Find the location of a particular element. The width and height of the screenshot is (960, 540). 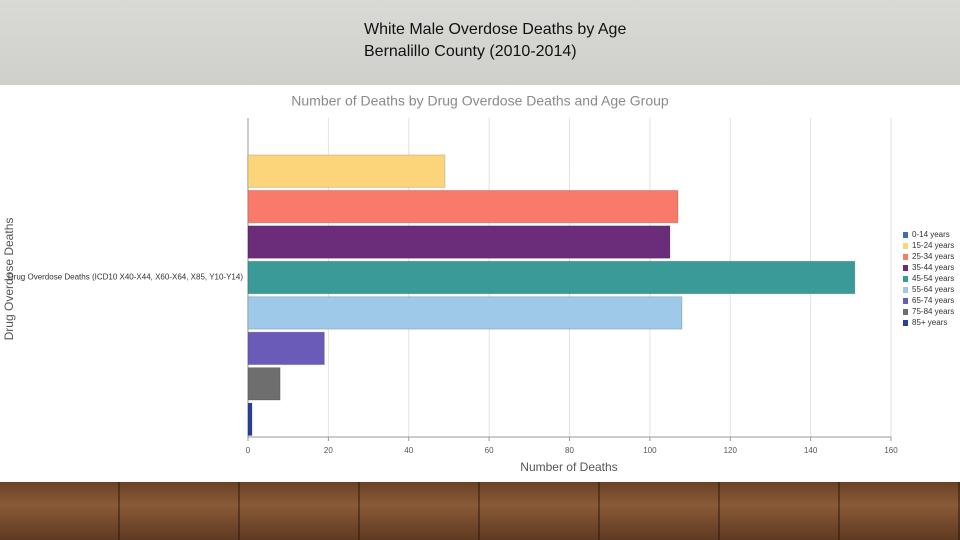

legend-label: 0-14 years is located at coordinates (931, 234).